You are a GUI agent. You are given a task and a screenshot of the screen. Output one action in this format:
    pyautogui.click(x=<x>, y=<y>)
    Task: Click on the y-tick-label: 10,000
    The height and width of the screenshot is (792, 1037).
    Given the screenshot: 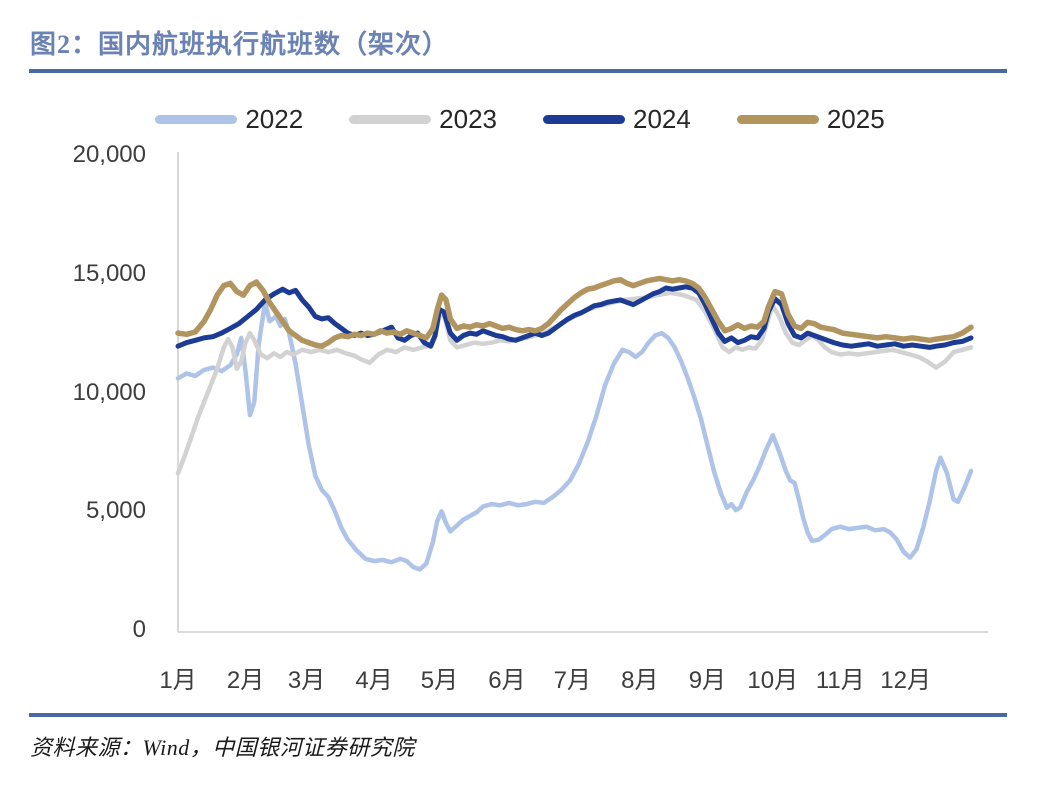 What is the action you would take?
    pyautogui.click(x=109, y=392)
    